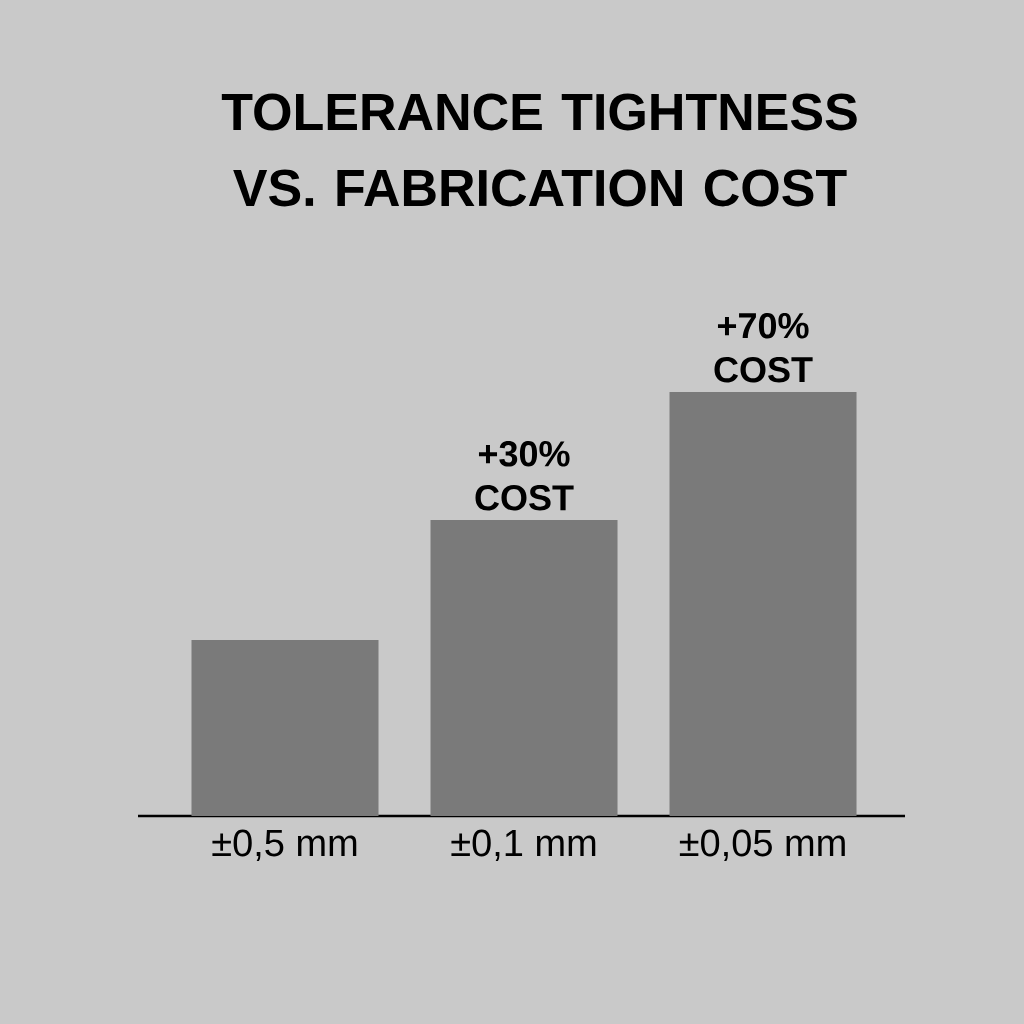  I want to click on x-tick-label: ±0,5 mm, so click(284, 845).